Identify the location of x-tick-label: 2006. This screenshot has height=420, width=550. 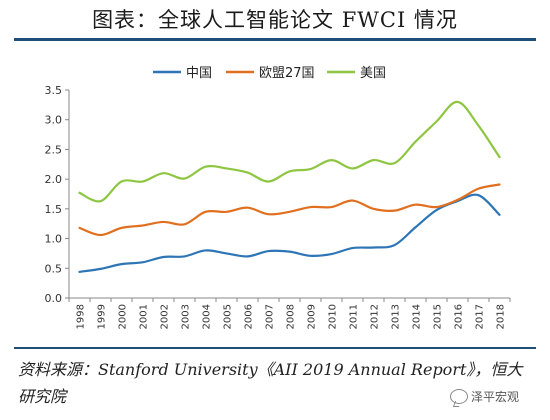
(249, 316).